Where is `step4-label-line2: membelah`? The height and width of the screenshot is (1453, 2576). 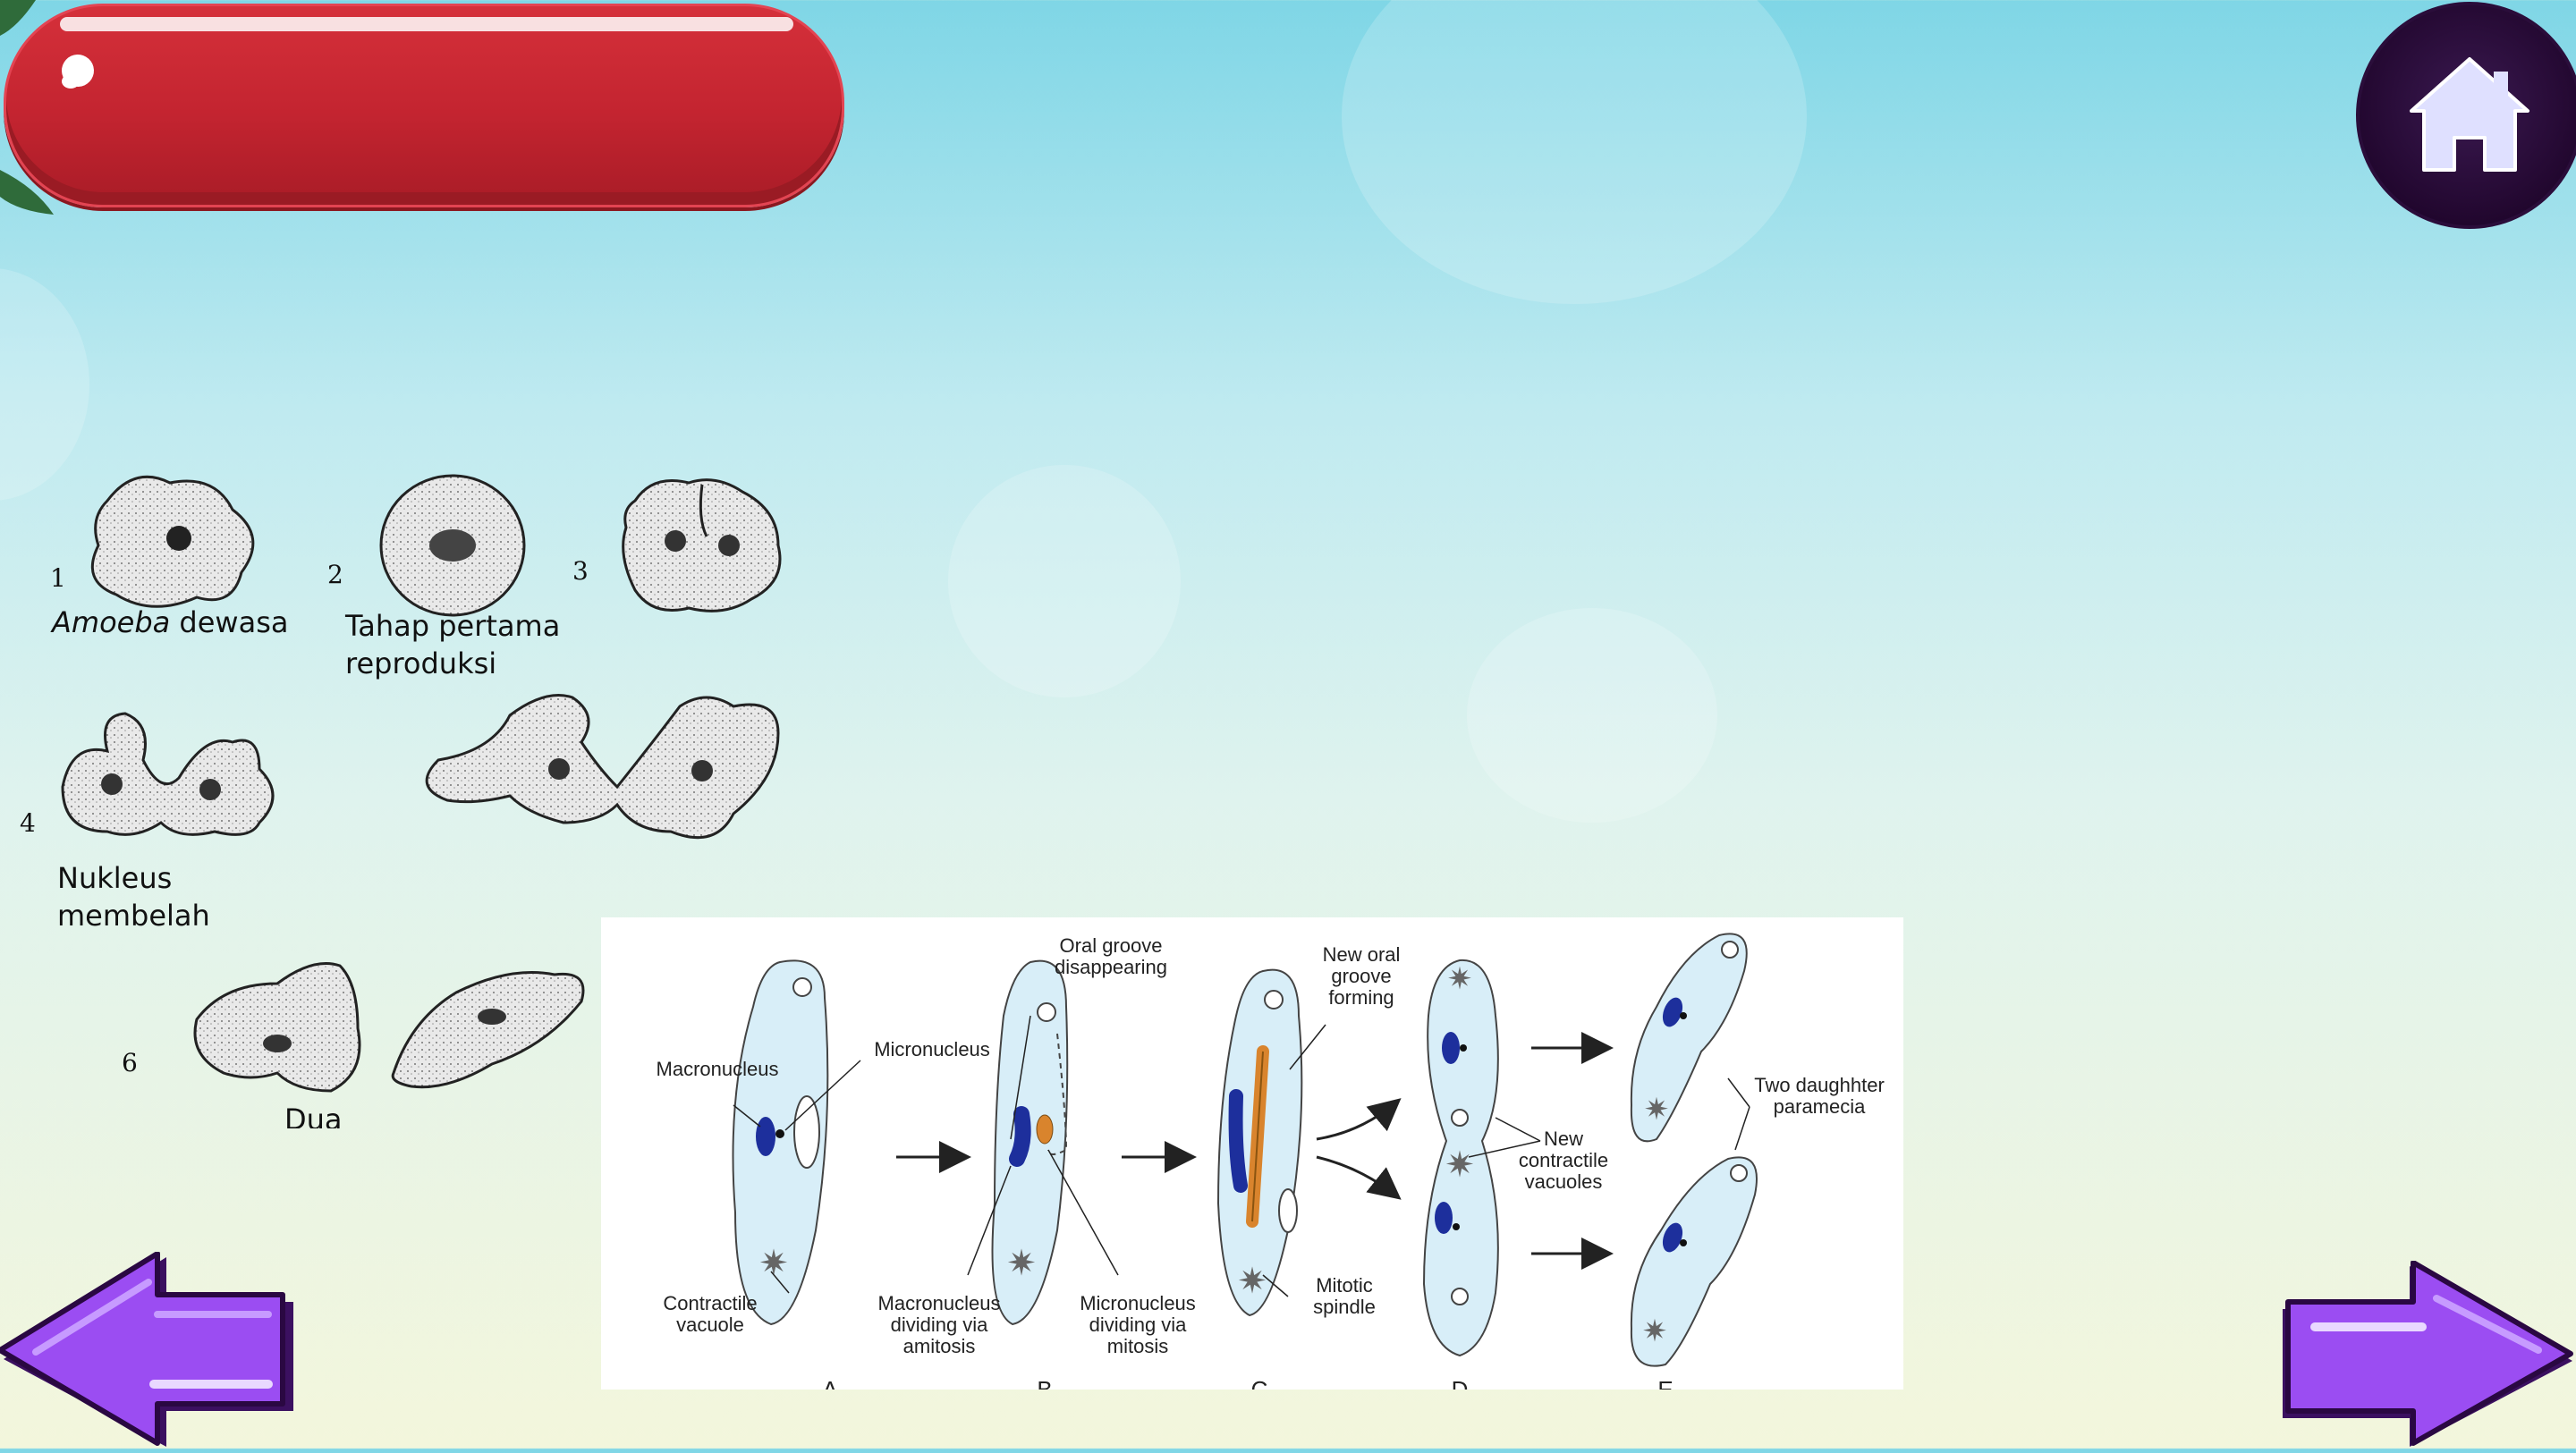 step4-label-line2: membelah is located at coordinates (133, 916).